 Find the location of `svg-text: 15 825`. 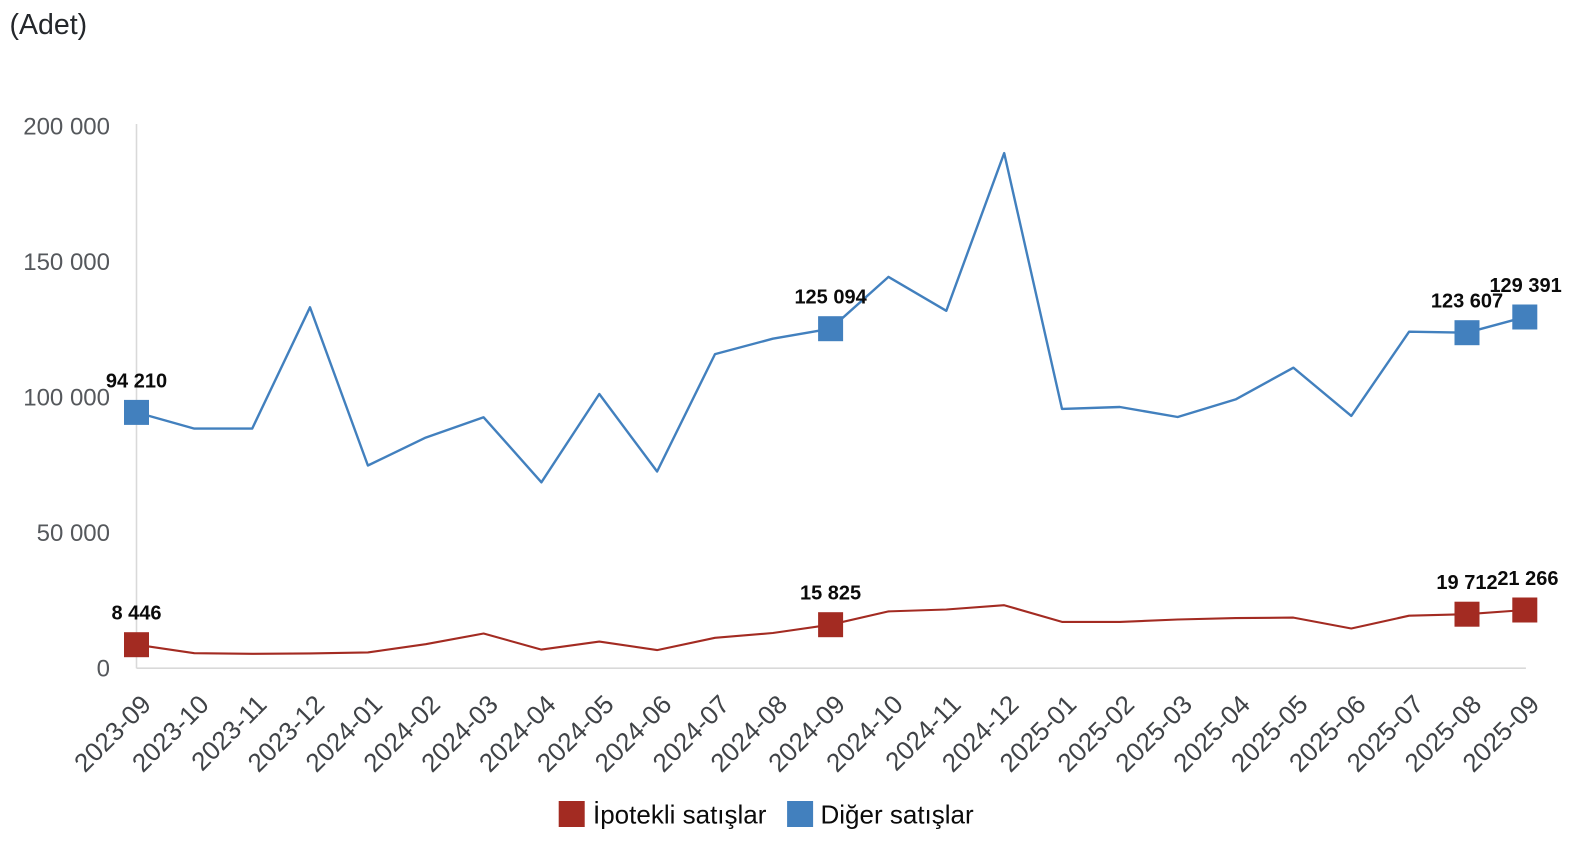

svg-text: 15 825 is located at coordinates (830, 594).